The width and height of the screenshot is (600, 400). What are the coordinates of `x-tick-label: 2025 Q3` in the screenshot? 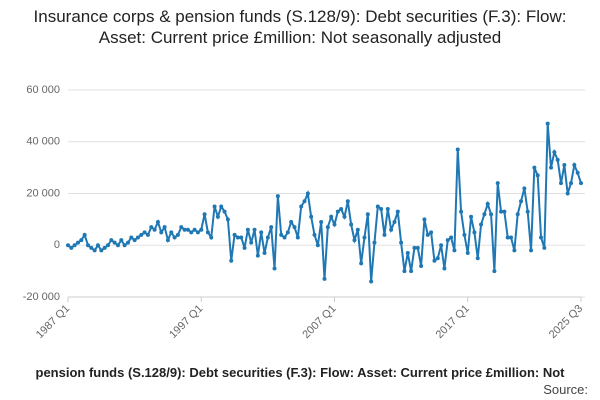 It's located at (566, 322).